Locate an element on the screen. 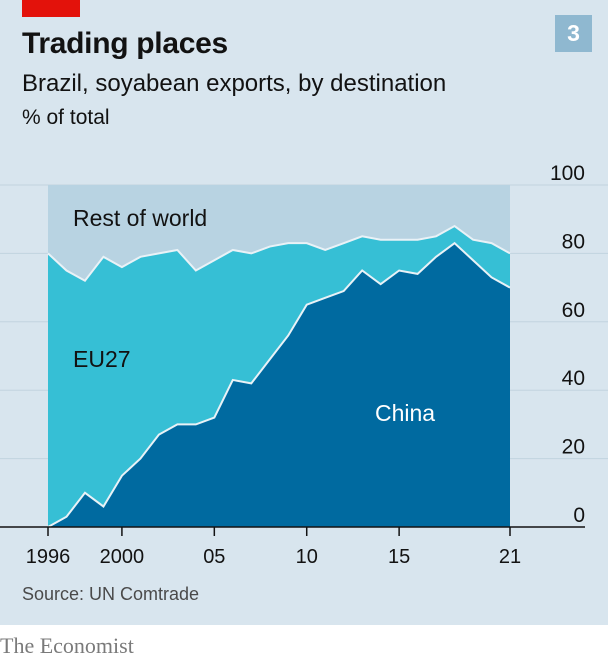  x-tick-label-05: 05 is located at coordinates (214, 557).